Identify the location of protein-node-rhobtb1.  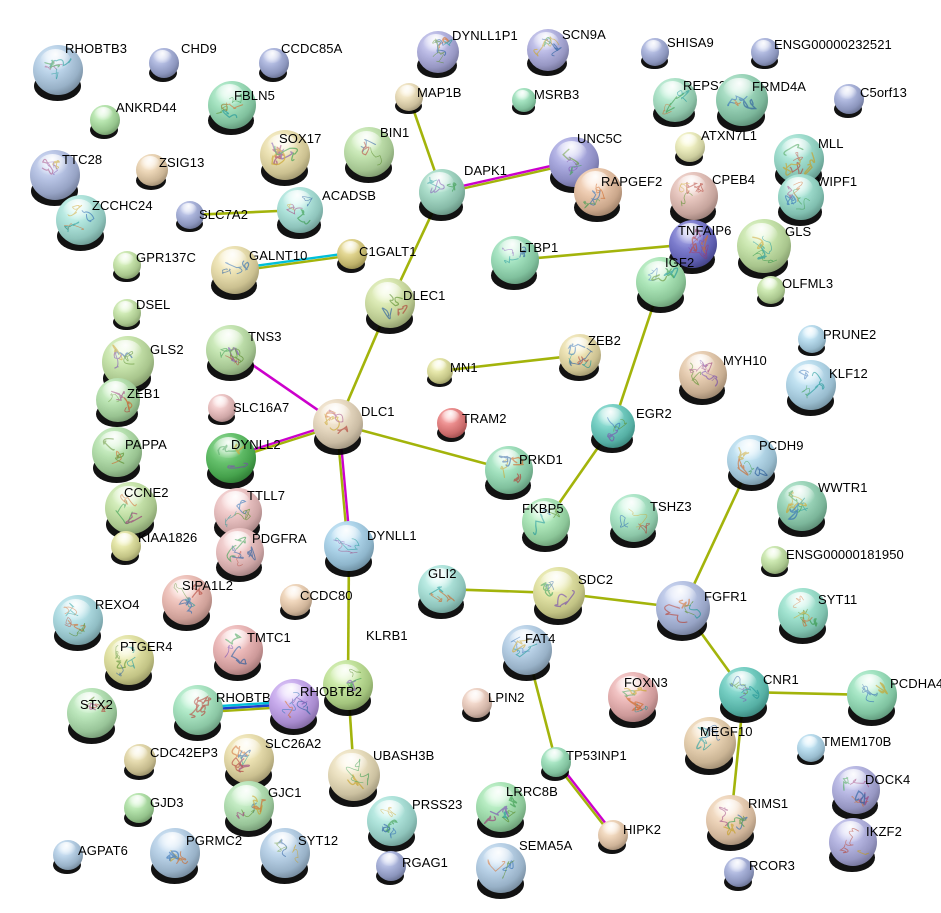
(198, 713).